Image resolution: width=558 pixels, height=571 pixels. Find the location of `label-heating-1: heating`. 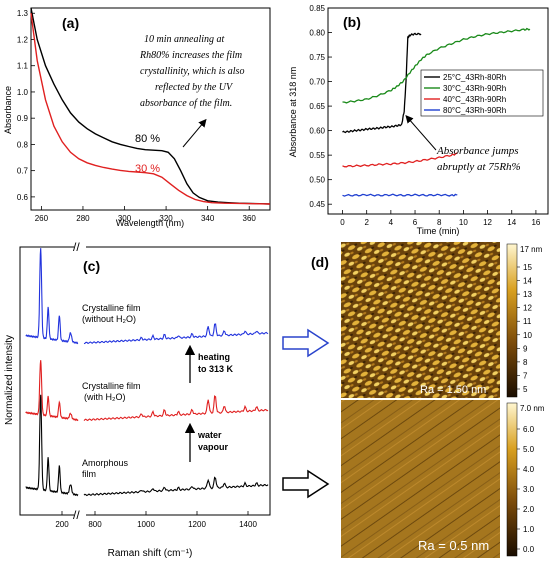

label-heating-1: heating is located at coordinates (214, 357).